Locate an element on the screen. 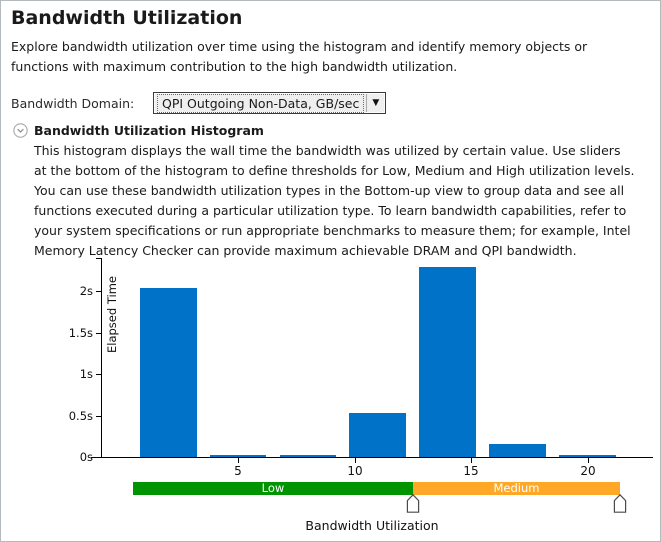 Image resolution: width=661 pixels, height=542 pixels. y-axis-top-tick is located at coordinates (99, 258).